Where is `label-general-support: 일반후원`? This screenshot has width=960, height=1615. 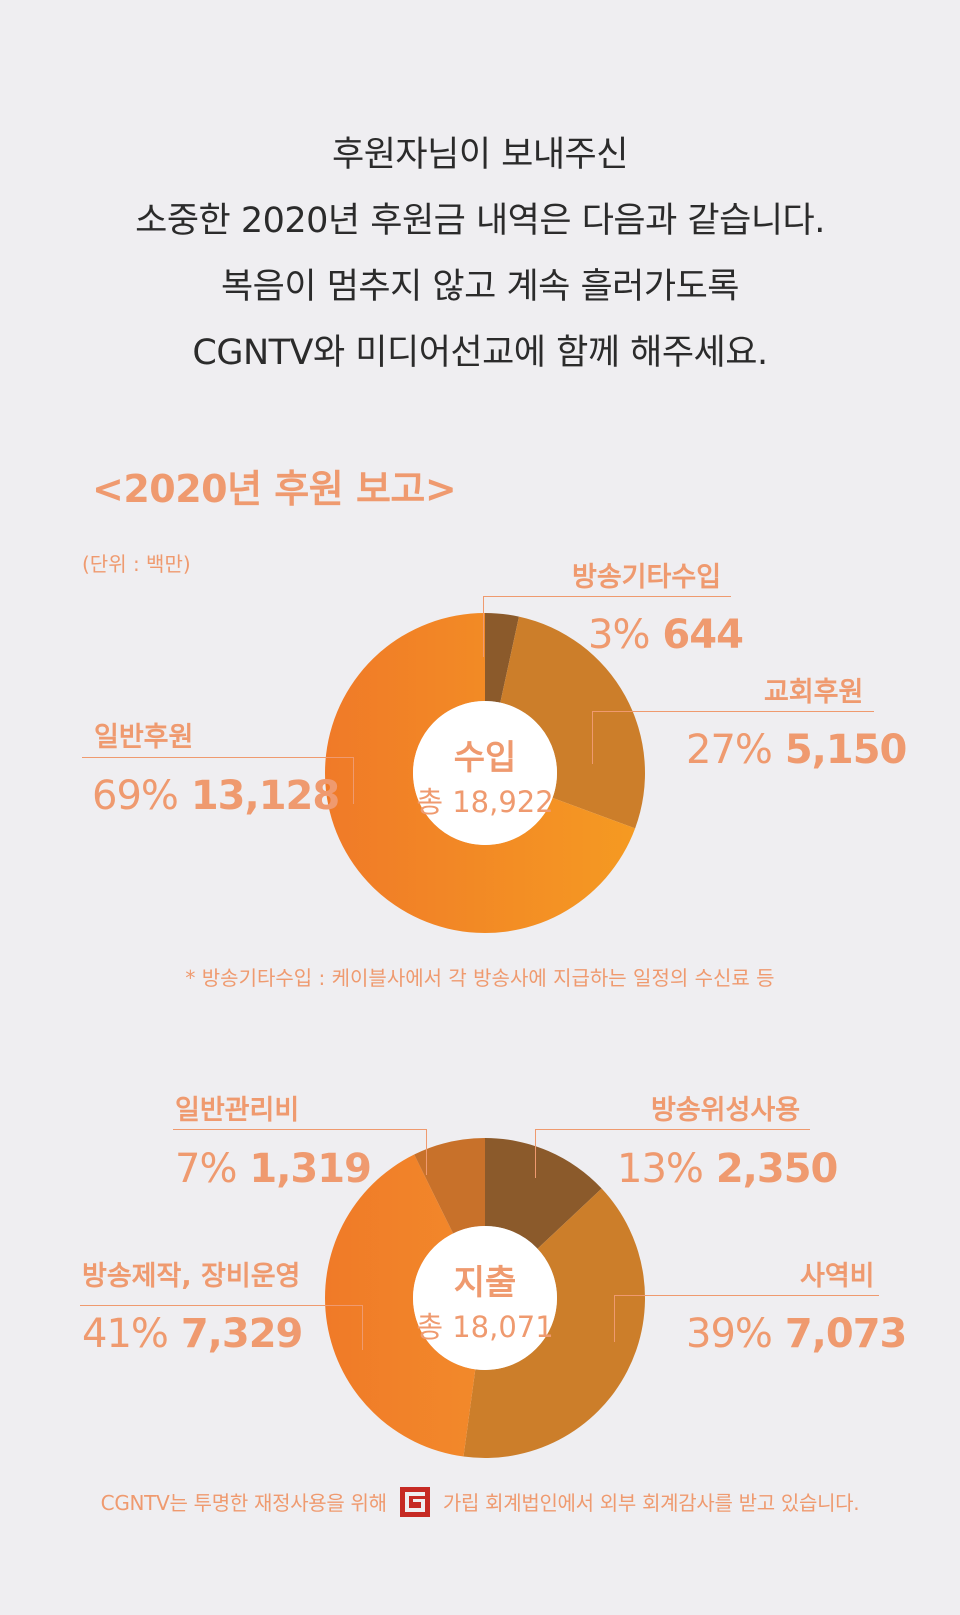
label-general-support: 일반후원 is located at coordinates (143, 734).